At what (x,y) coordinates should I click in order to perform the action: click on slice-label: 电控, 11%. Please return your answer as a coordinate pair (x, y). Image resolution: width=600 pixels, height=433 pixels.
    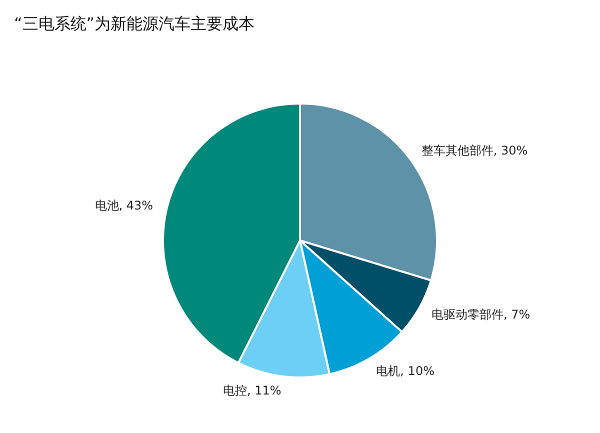
    Looking at the image, I should click on (252, 390).